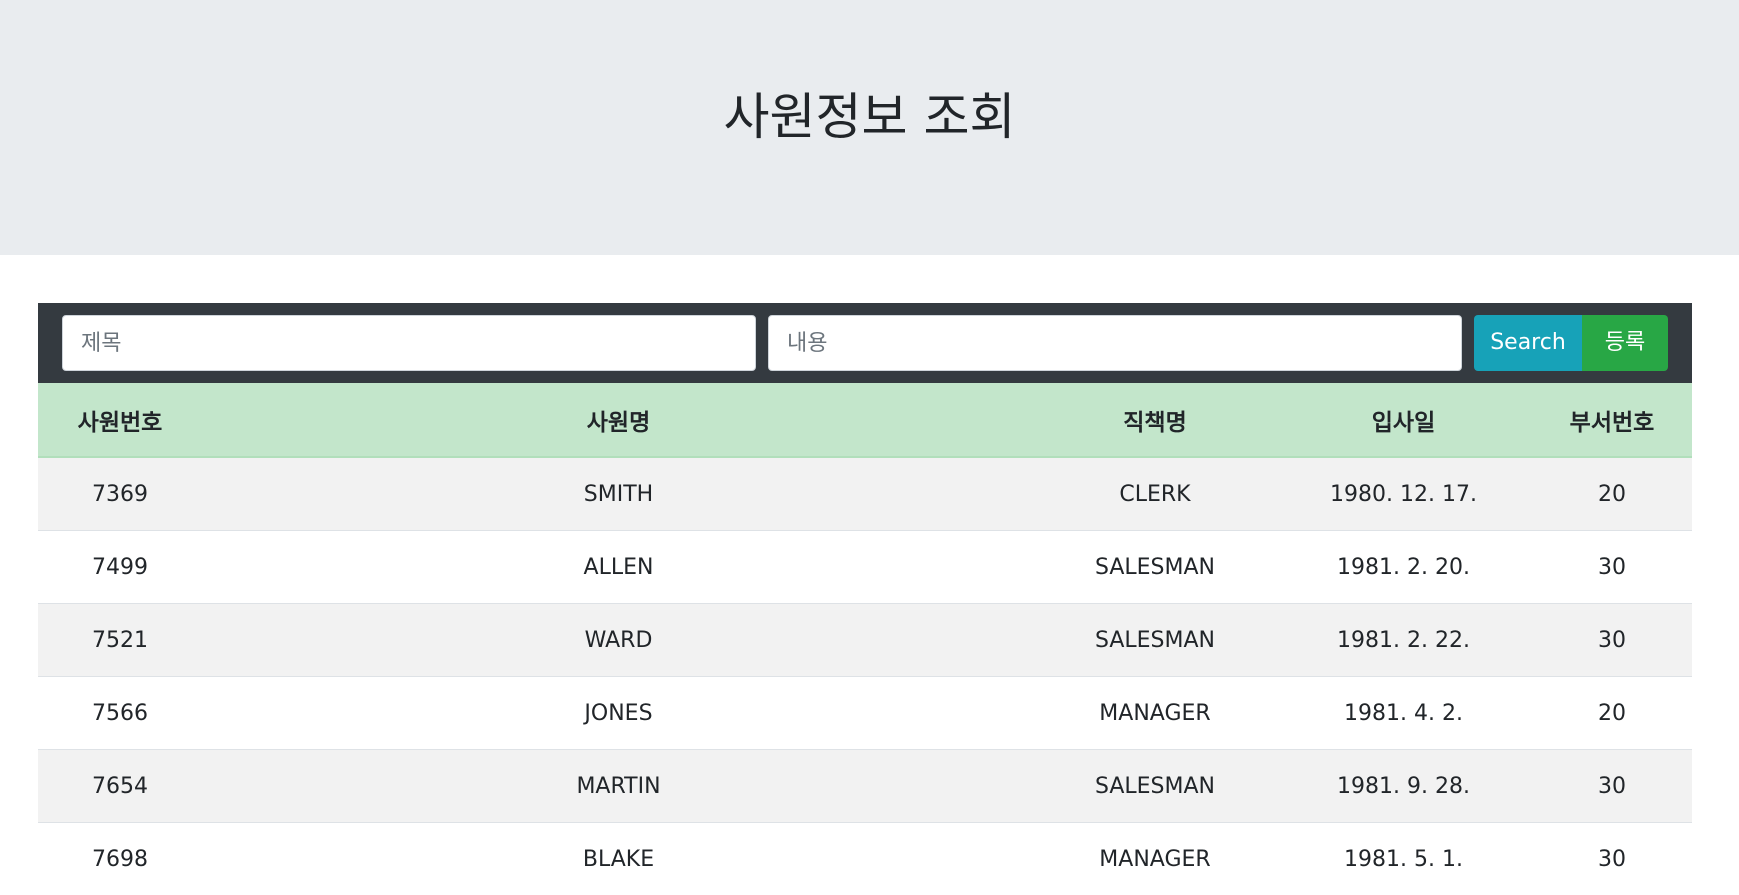 This screenshot has width=1739, height=895. Describe the element at coordinates (1115, 343) in the screenshot. I see `content-search-input` at that location.